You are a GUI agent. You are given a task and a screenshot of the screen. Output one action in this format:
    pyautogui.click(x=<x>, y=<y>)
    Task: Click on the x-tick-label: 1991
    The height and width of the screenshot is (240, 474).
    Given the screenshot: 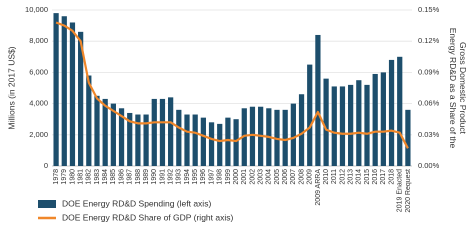 What is the action you would take?
    pyautogui.click(x=162, y=177)
    